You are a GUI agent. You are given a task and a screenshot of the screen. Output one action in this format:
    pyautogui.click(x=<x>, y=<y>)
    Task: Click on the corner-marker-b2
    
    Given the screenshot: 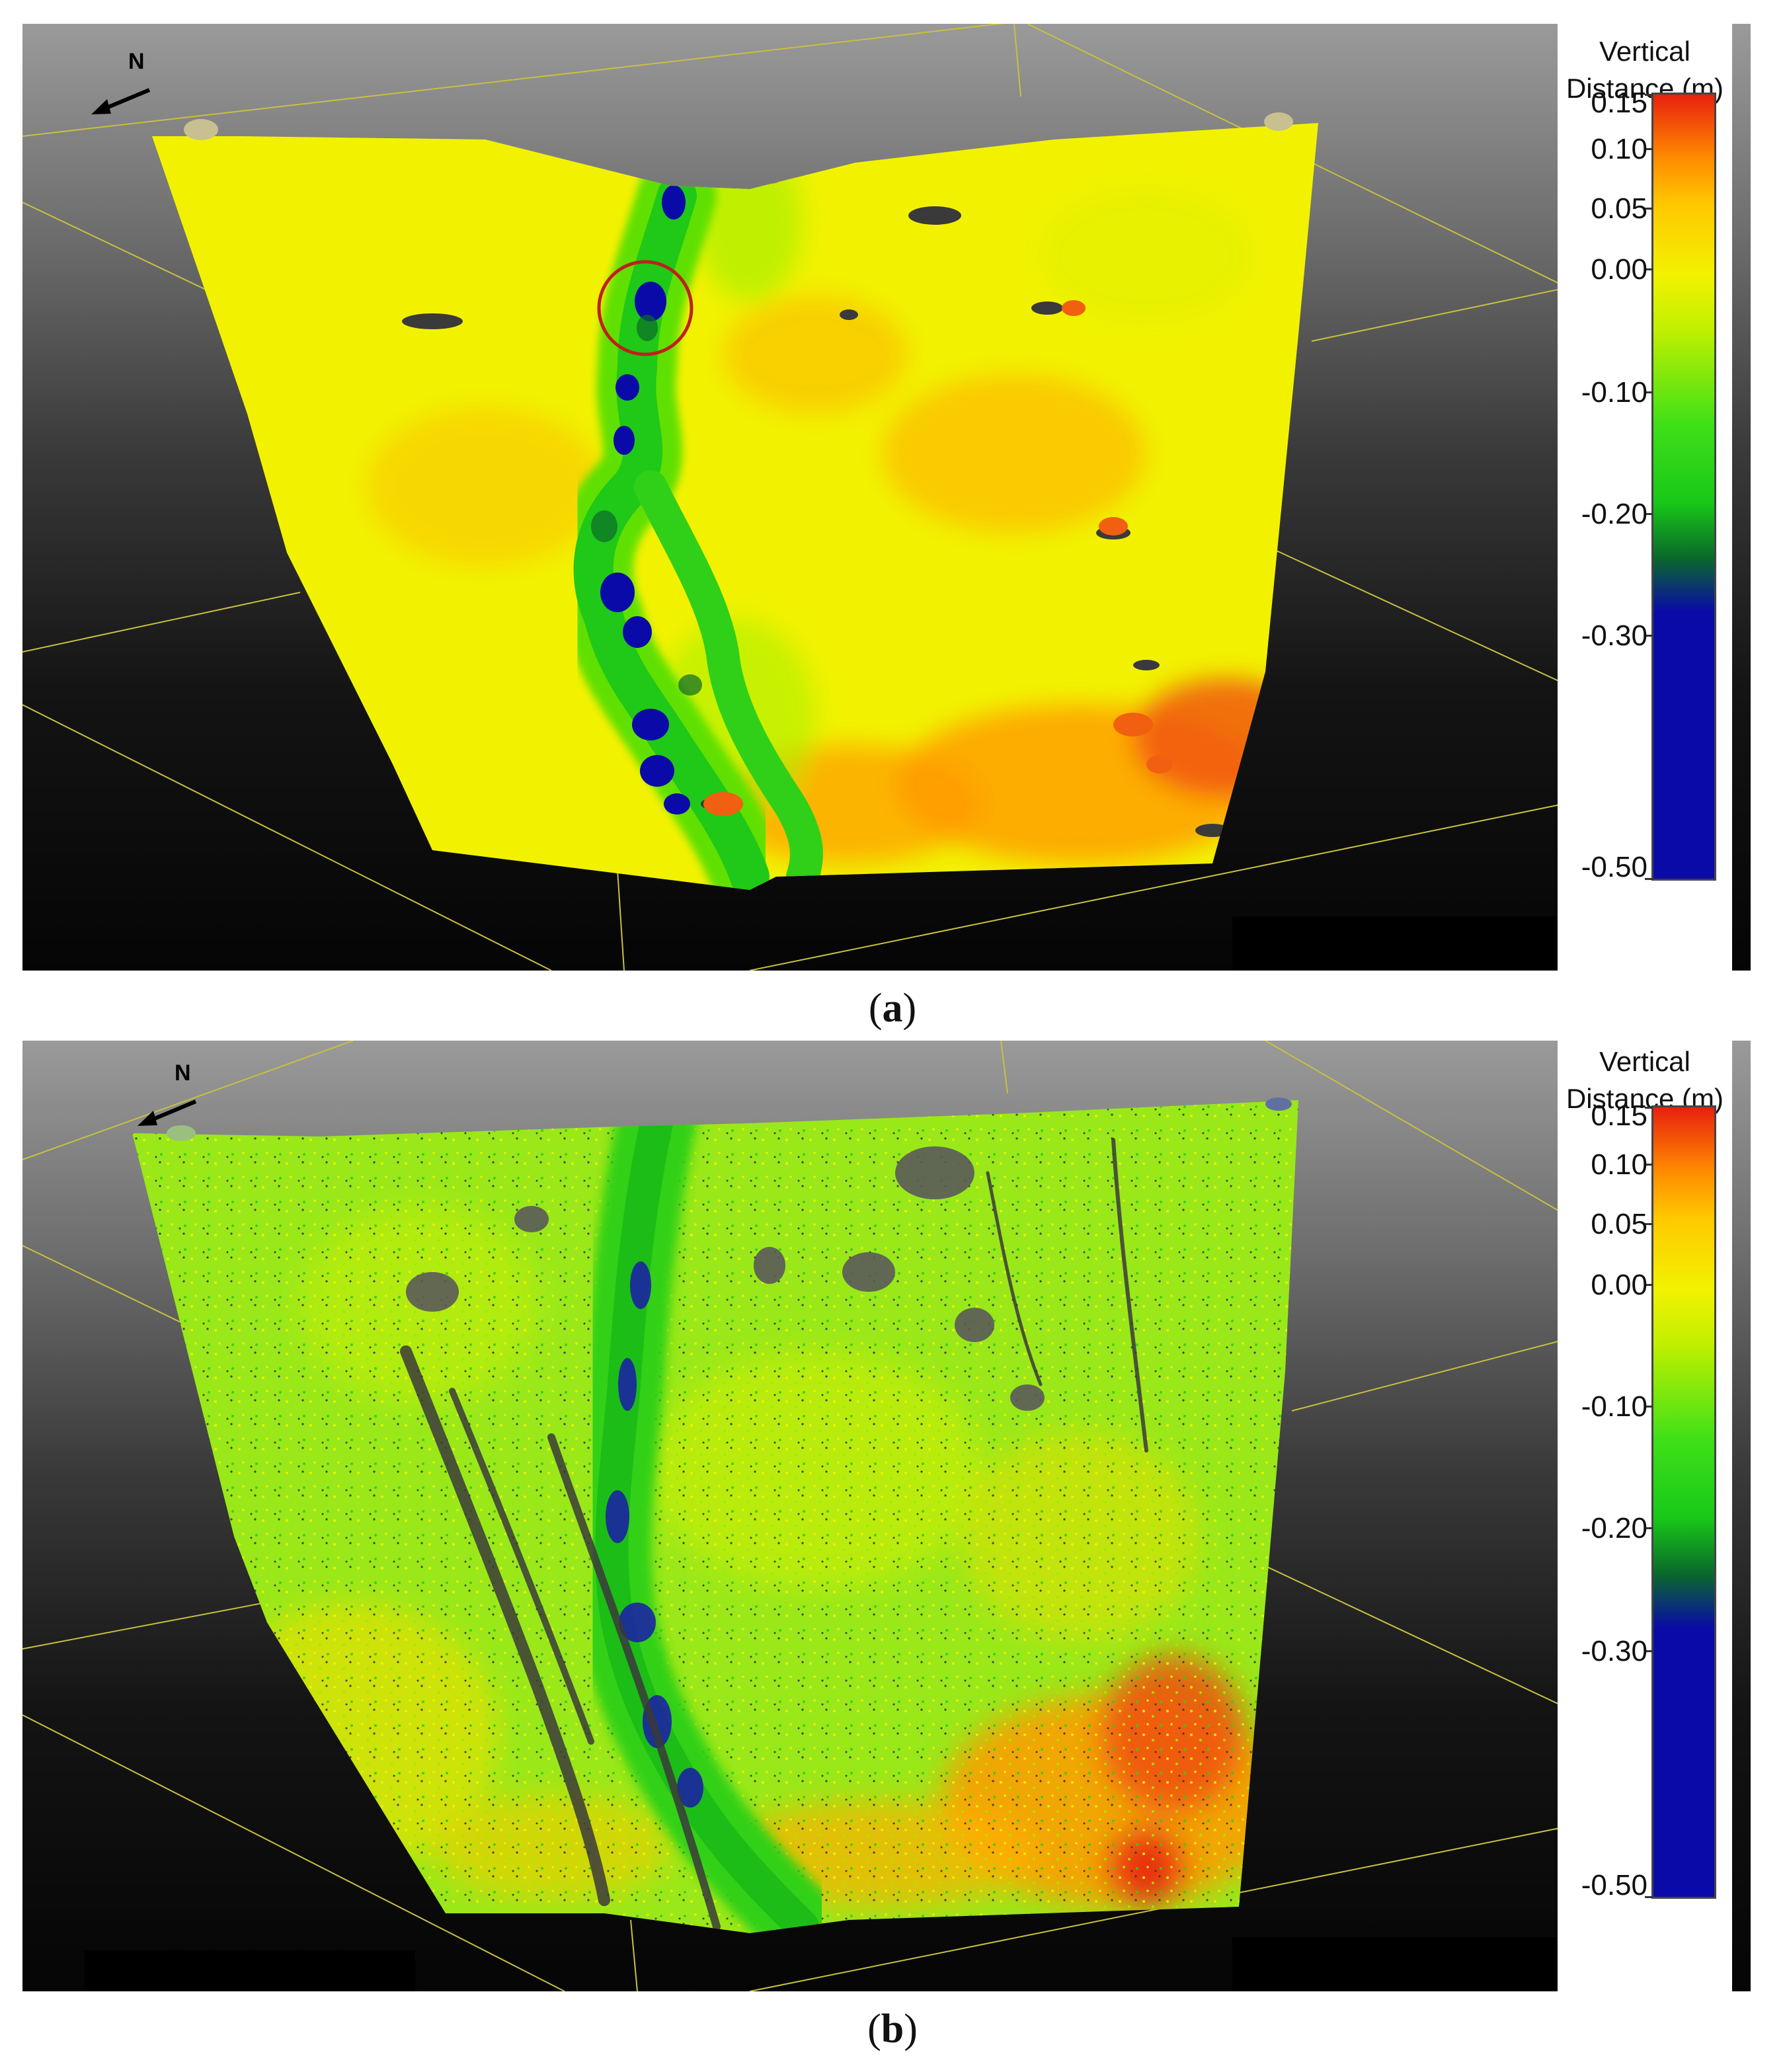 What is the action you would take?
    pyautogui.click(x=1278, y=1104)
    